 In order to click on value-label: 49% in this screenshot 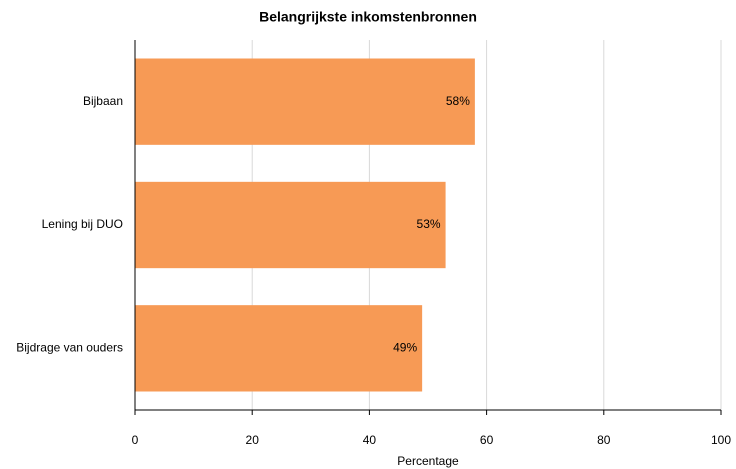, I will do `click(405, 348)`.